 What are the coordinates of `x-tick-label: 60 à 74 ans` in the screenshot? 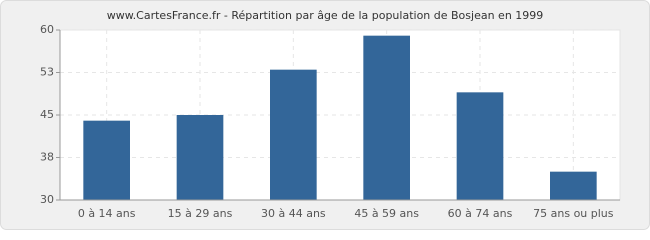 It's located at (480, 213).